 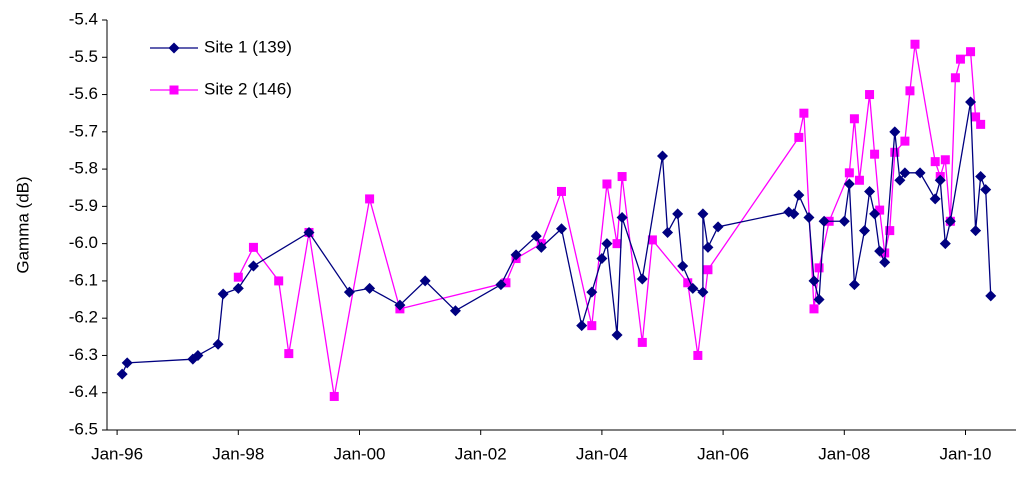 I want to click on legend-marker, so click(x=174, y=90).